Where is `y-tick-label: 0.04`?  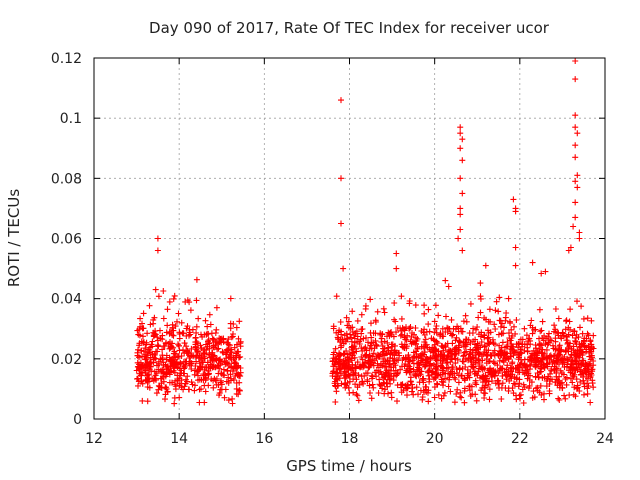 y-tick-label: 0.04 is located at coordinates (66, 300).